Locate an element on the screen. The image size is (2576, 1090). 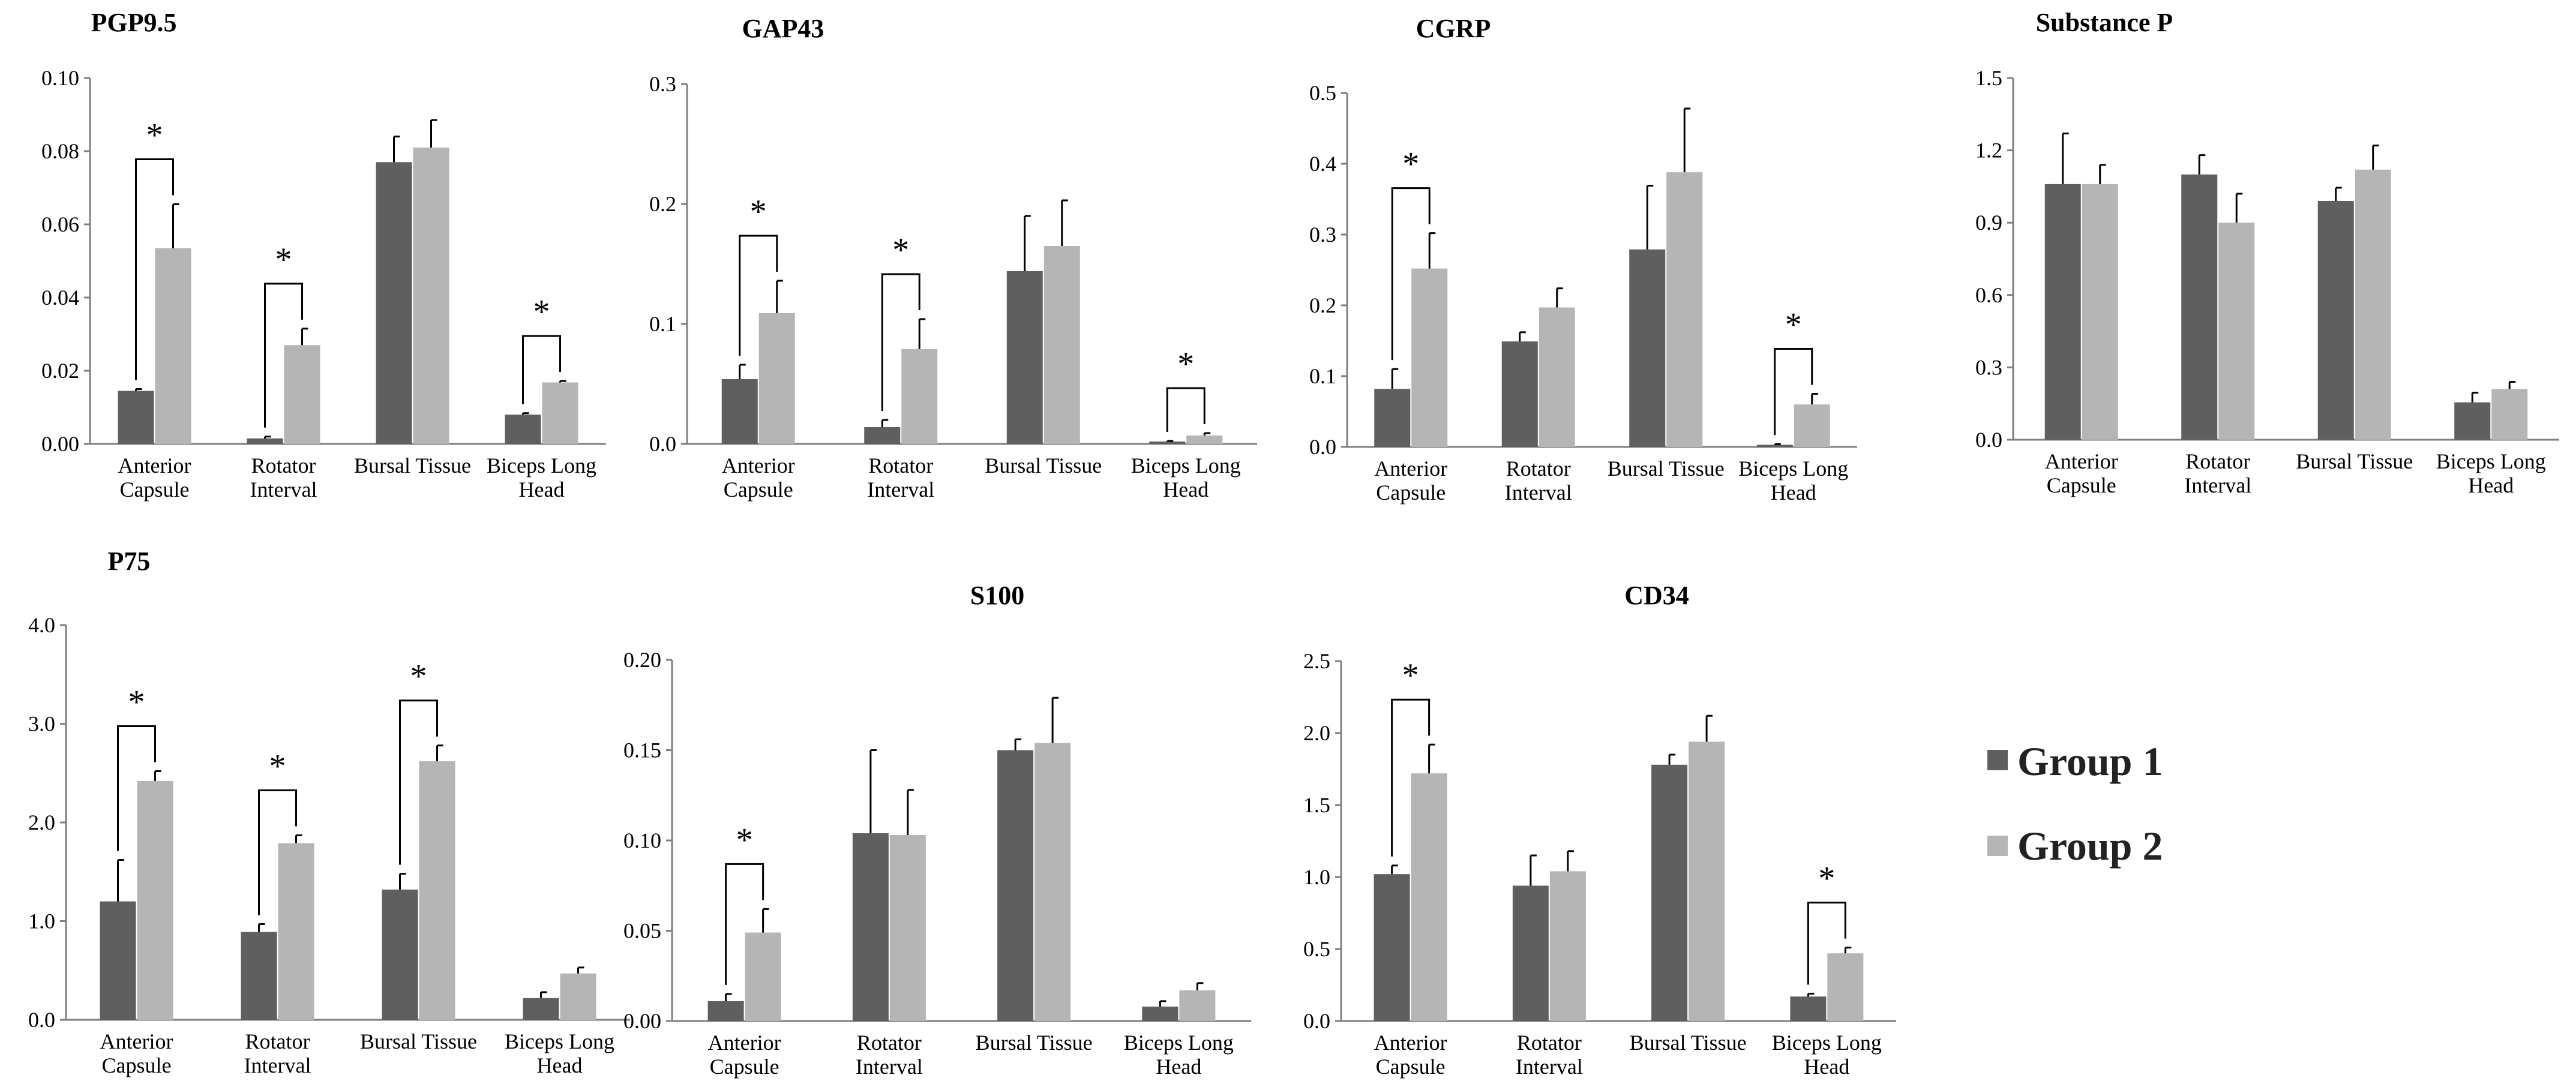
y-tick-label: 3.0 is located at coordinates (41, 724).